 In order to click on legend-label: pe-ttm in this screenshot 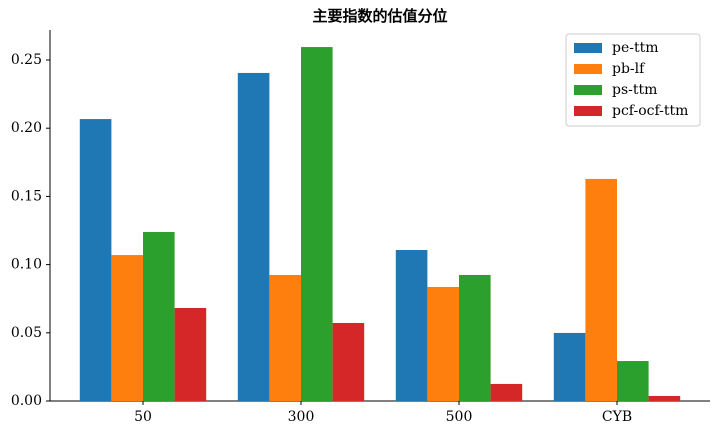, I will do `click(635, 48)`.